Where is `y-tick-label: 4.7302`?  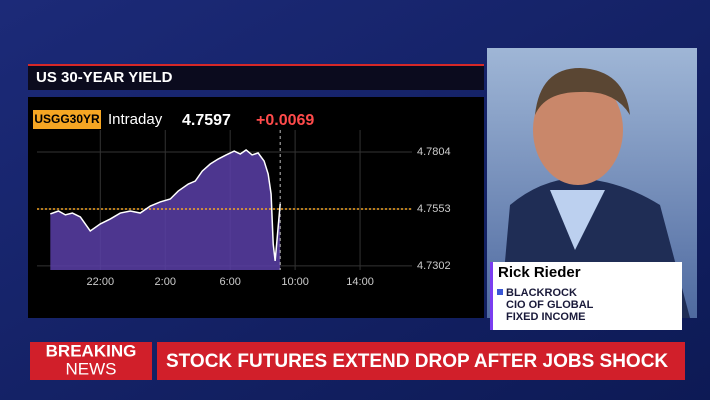 y-tick-label: 4.7302 is located at coordinates (434, 266).